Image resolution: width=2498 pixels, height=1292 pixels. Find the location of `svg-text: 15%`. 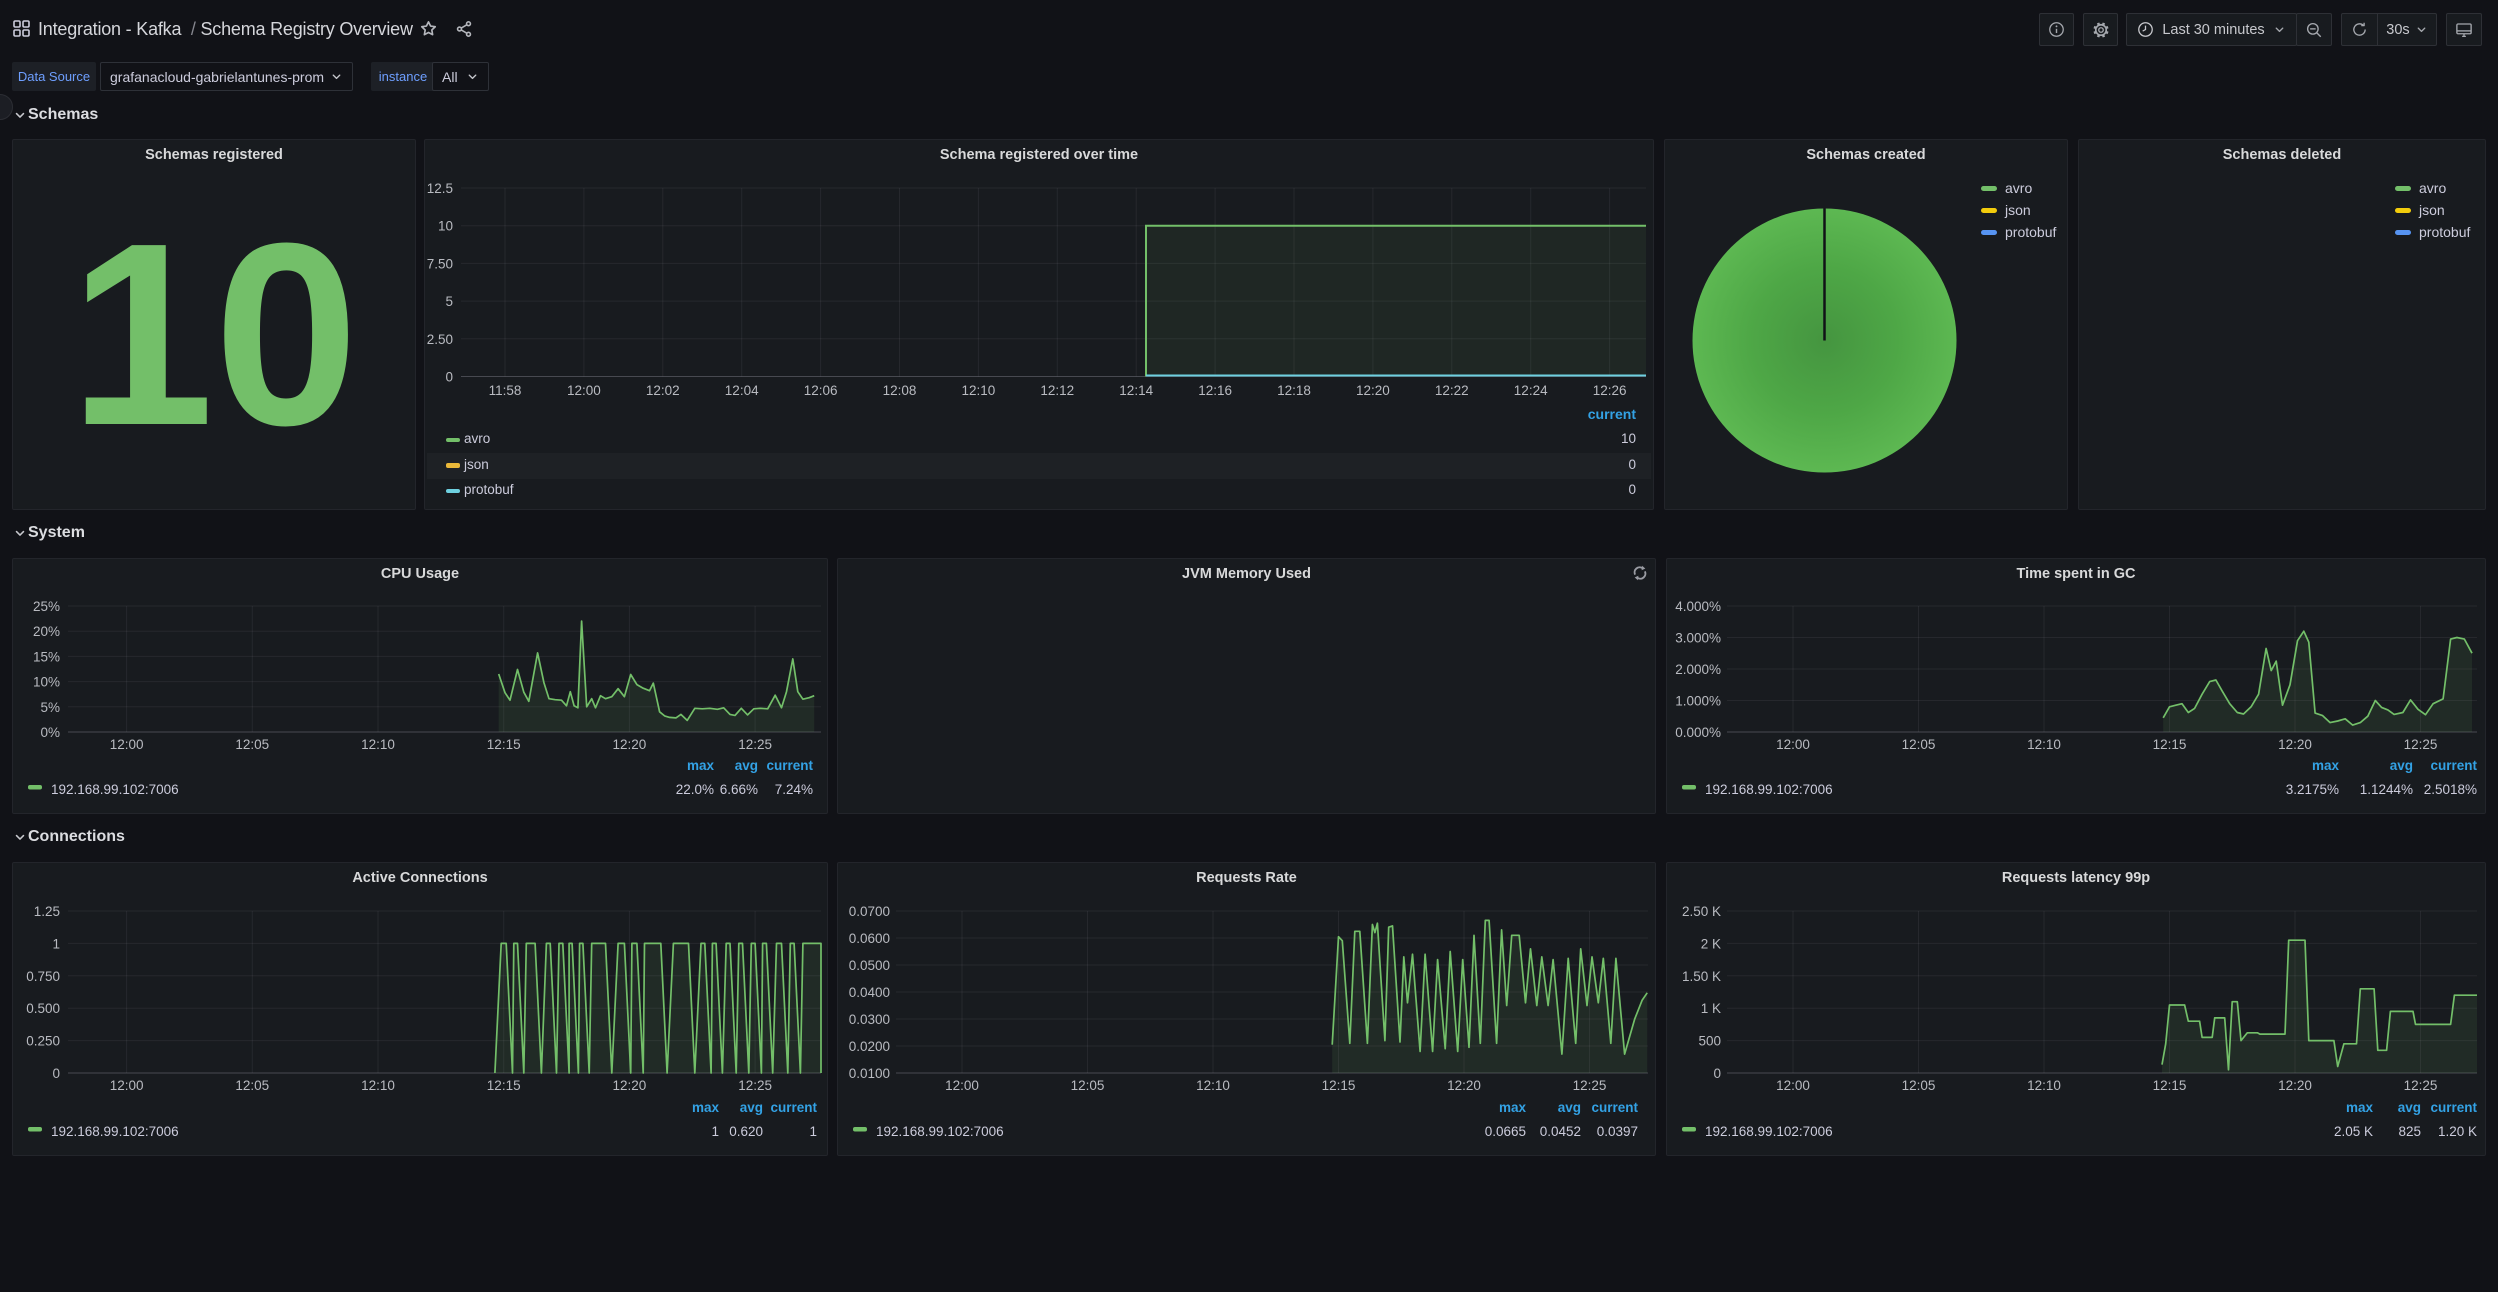

svg-text: 15% is located at coordinates (46, 656).